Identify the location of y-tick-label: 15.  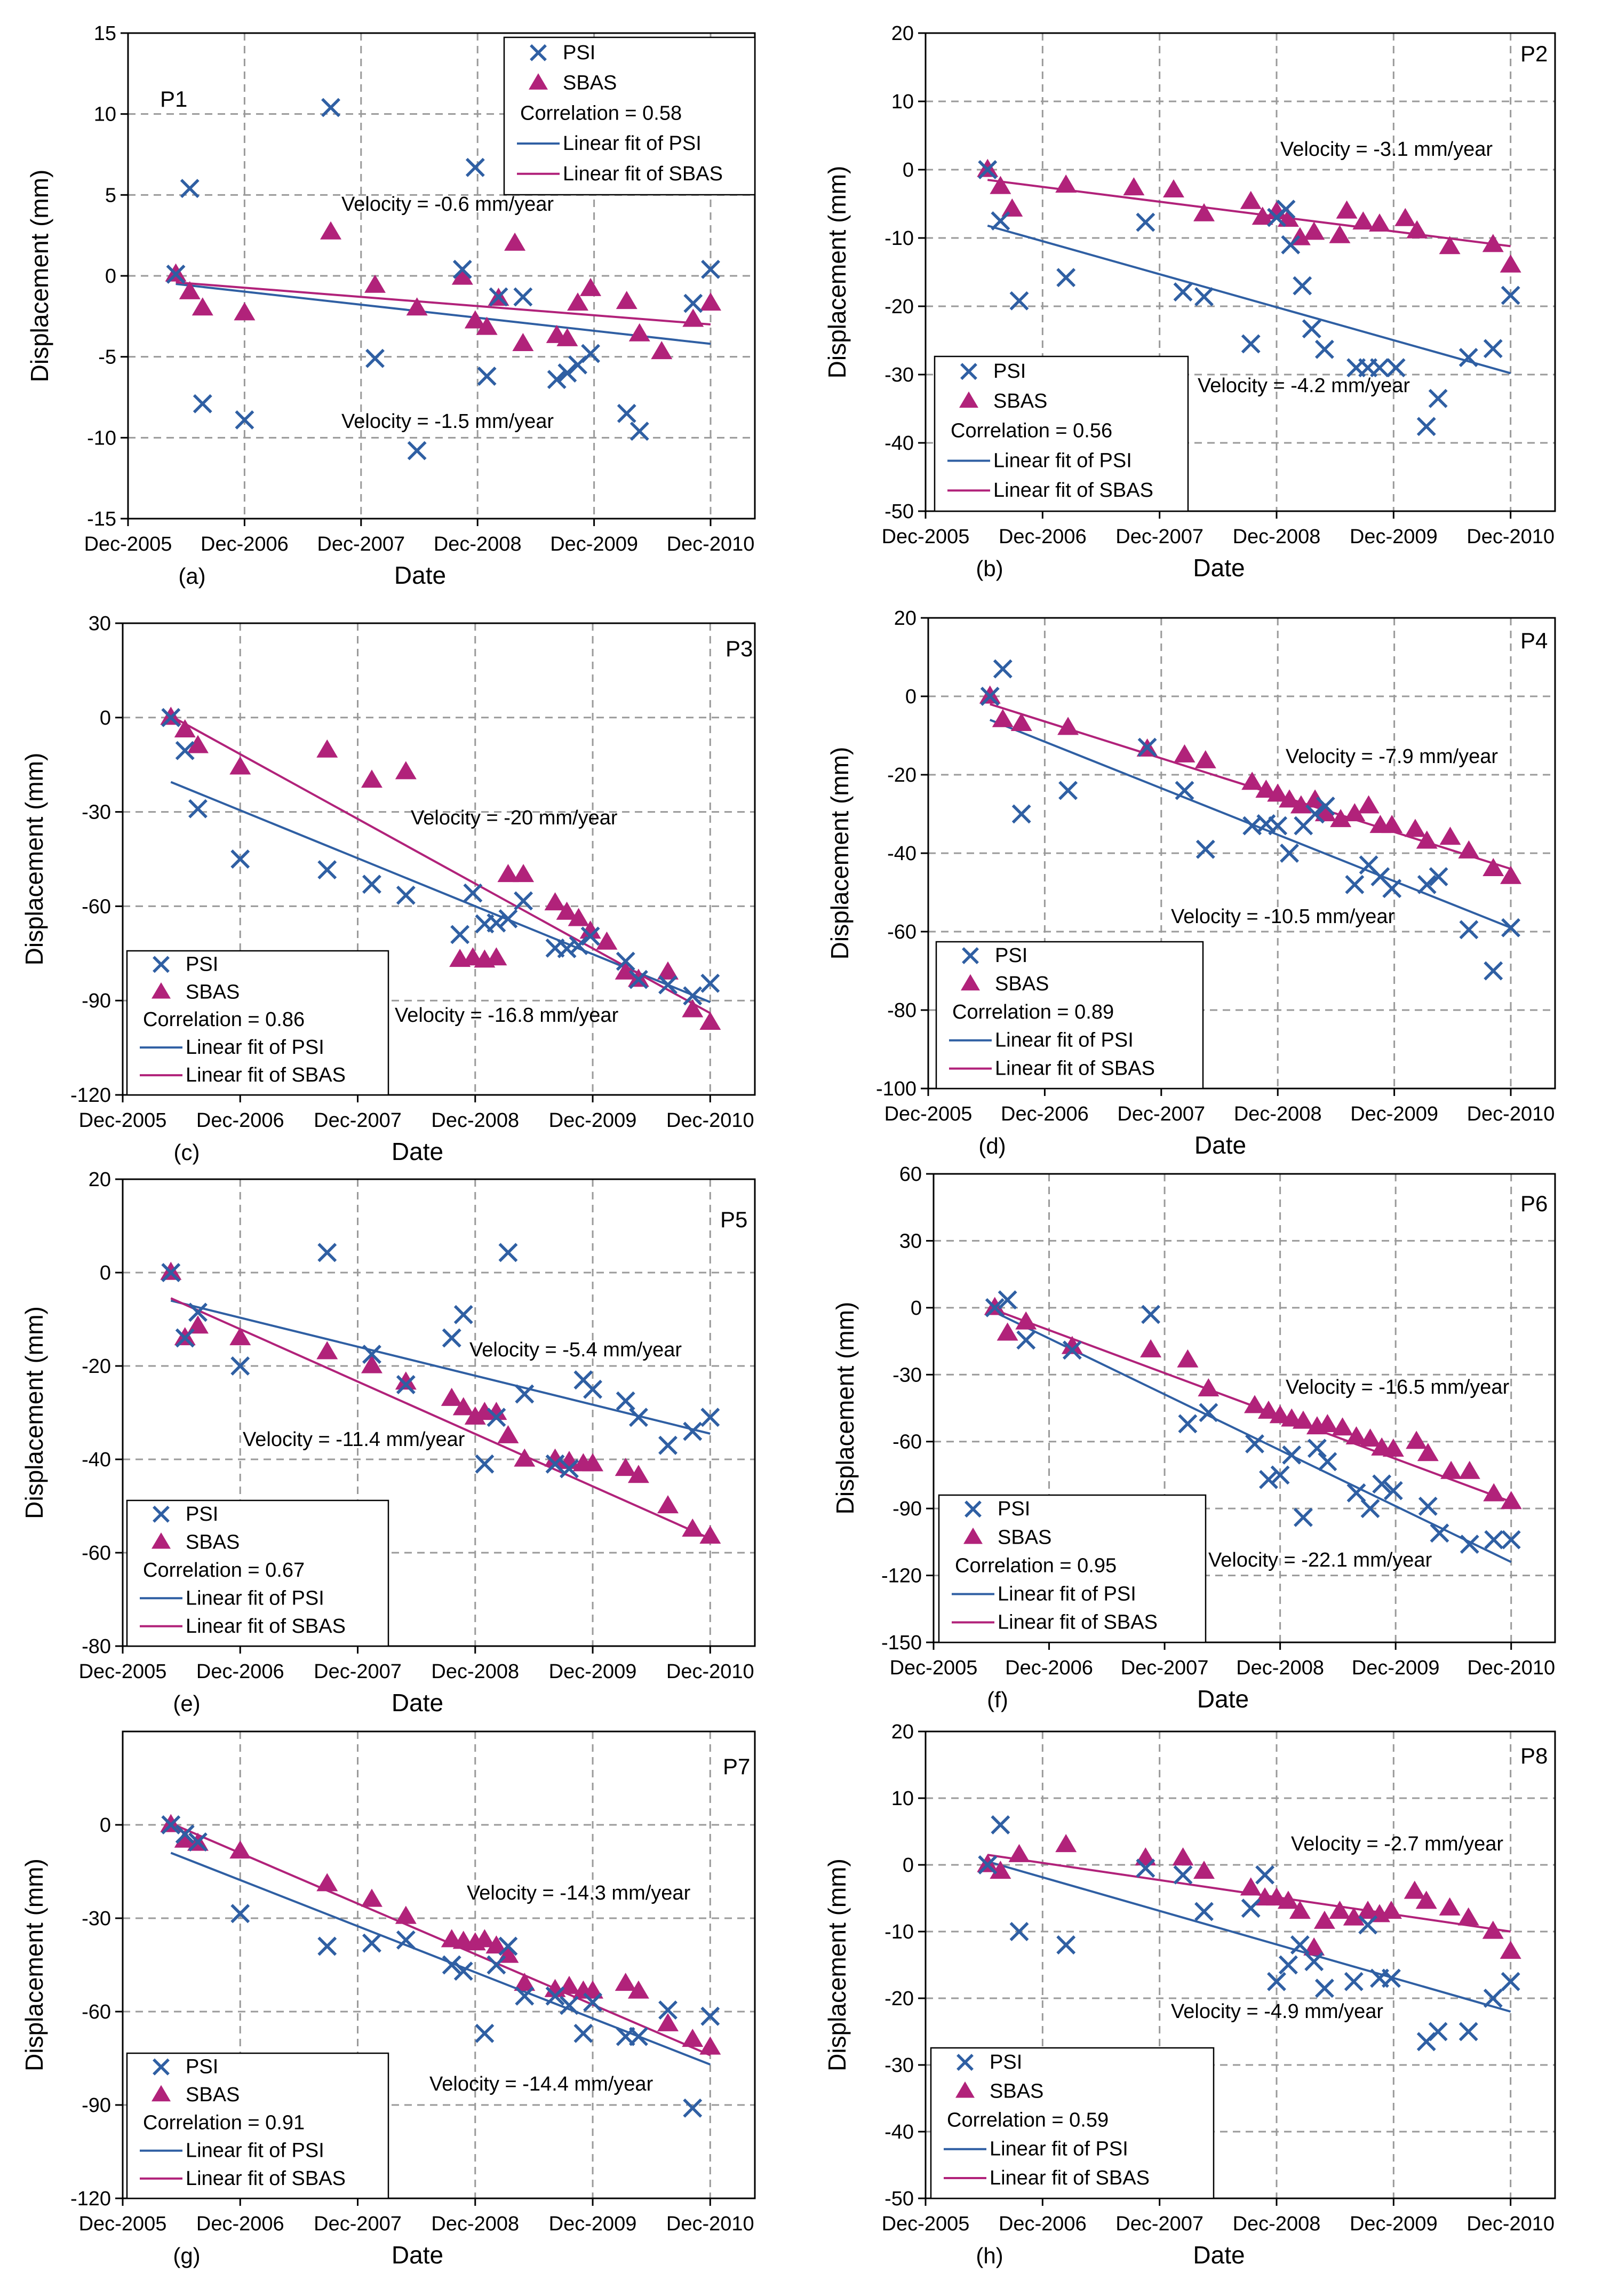
(105, 33).